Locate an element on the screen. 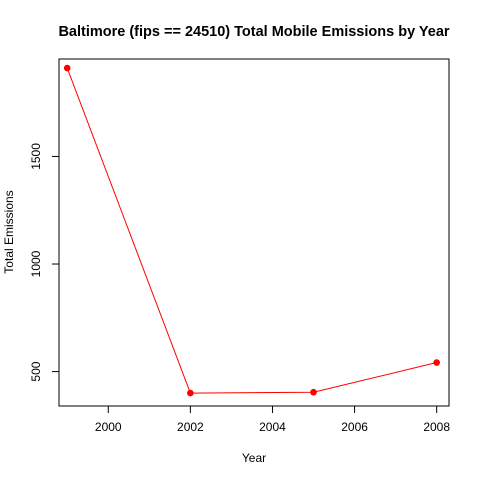  x-axis: 2000 2002 2004 2006 2008 is located at coordinates (272, 419).